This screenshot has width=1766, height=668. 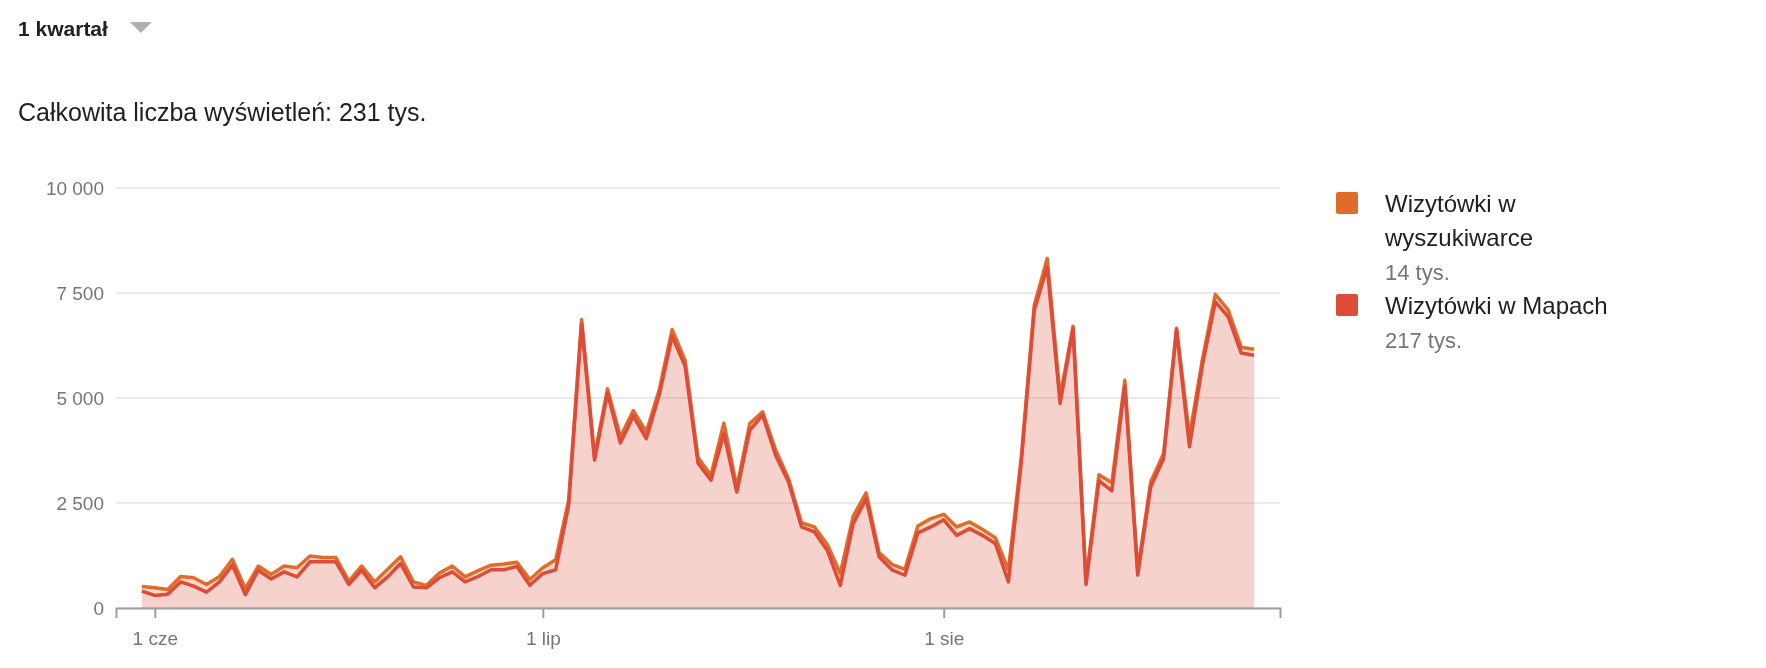 I want to click on x-tick-label: 1 lip, so click(x=543, y=639).